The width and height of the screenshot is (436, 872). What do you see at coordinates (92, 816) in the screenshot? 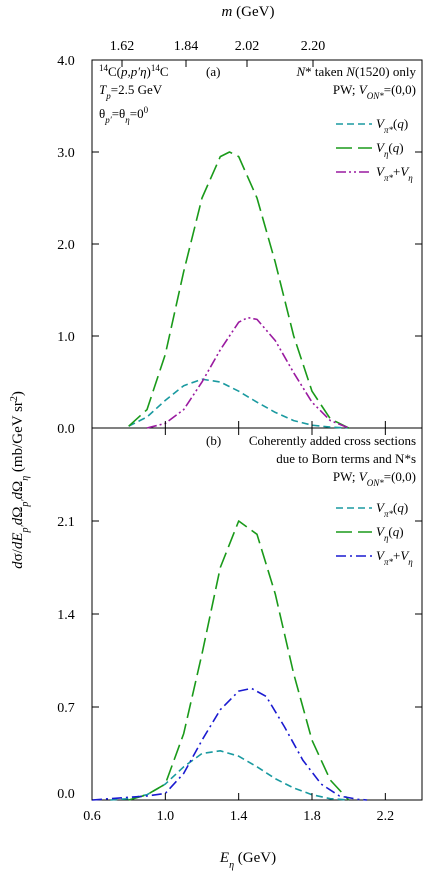
I see `x-tick-label: 0.6` at bounding box center [92, 816].